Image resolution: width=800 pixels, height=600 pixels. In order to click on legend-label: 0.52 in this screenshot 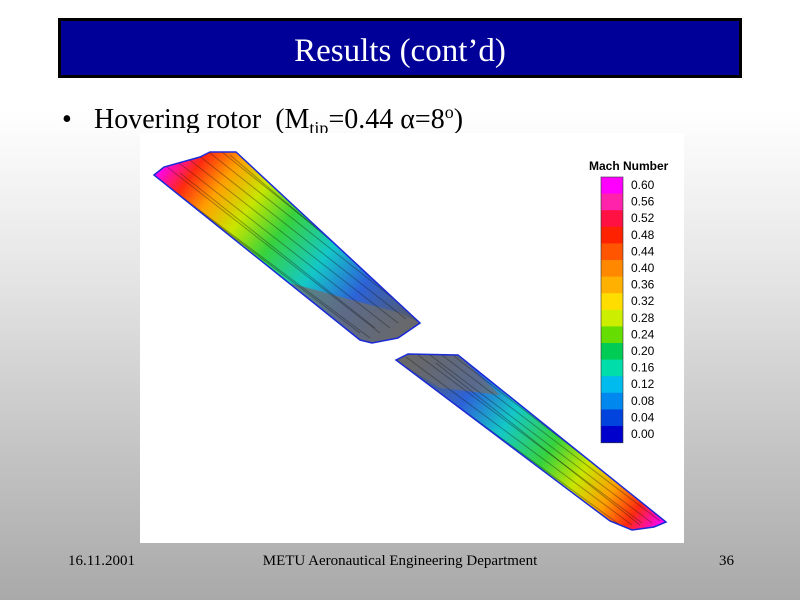, I will do `click(643, 218)`.